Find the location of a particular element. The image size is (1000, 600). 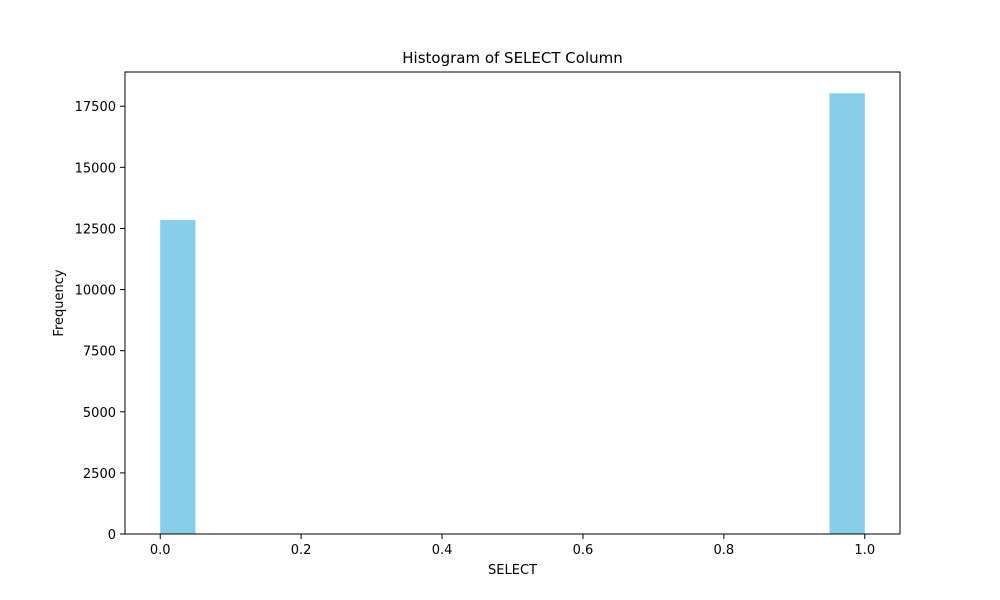

y-tick-label: 15000 is located at coordinates (95, 168).